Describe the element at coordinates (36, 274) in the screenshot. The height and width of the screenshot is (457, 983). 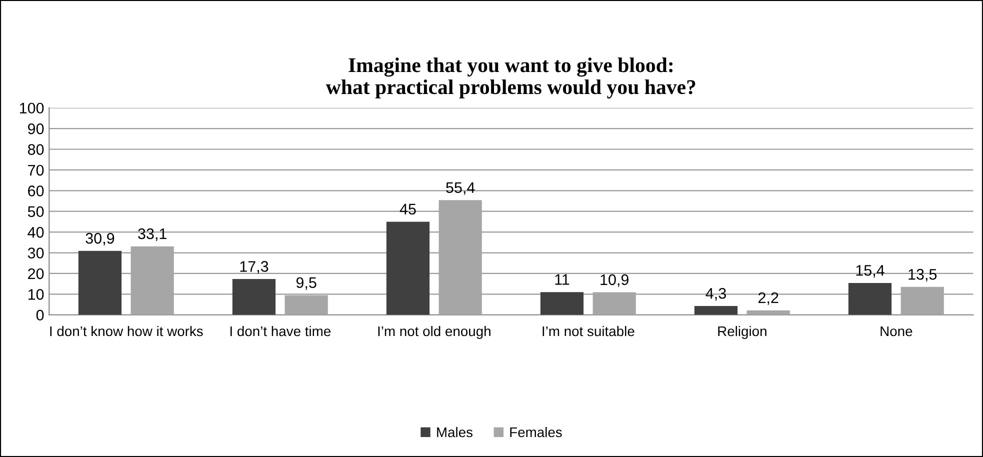
I see `y-tick-label: 20` at that location.